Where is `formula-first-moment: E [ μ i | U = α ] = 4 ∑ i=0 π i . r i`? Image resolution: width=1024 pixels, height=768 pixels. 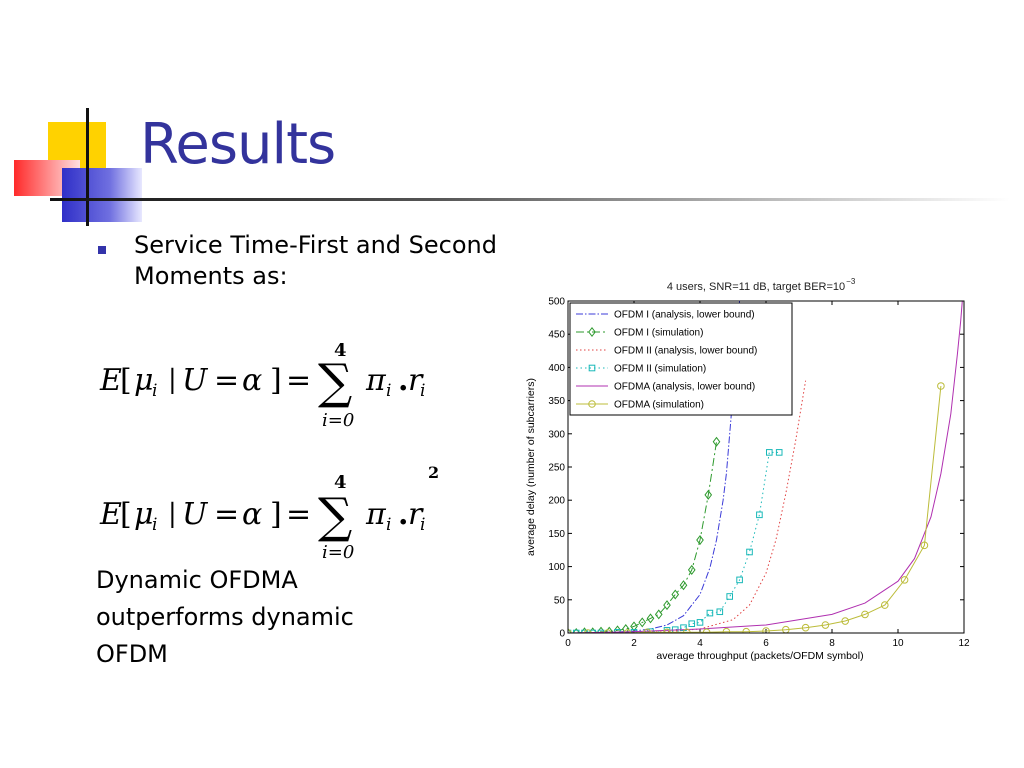 formula-first-moment: E [ μ i | U = α ] = 4 ∑ i=0 π i . r i is located at coordinates (286, 386).